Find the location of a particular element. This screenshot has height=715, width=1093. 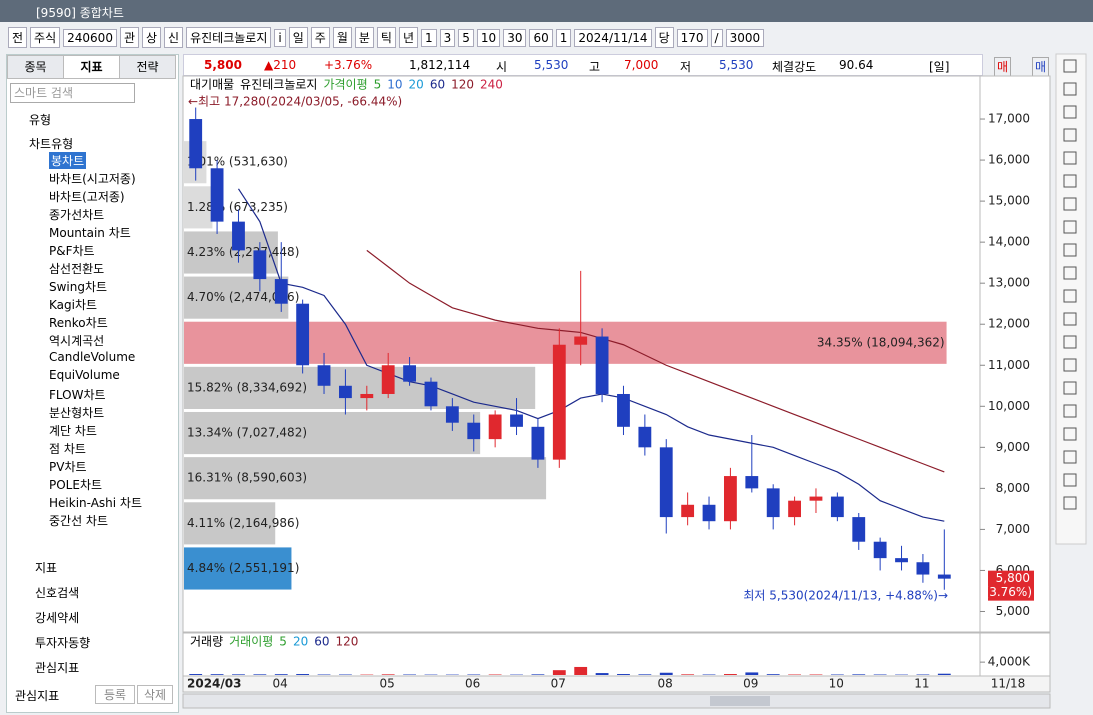

chart-type-option: Renko차트 is located at coordinates (78, 323).